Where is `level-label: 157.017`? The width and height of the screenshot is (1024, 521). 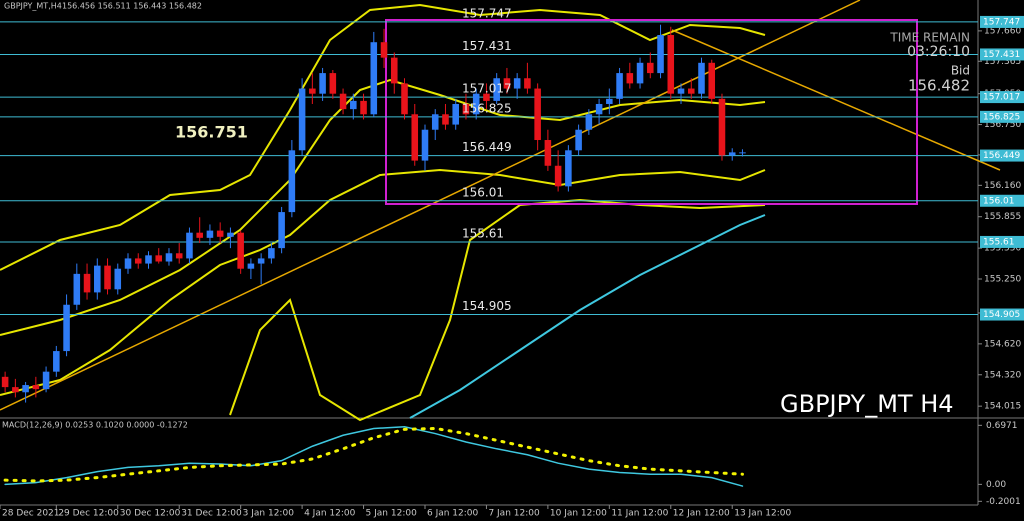 level-label: 157.017 is located at coordinates (487, 89).